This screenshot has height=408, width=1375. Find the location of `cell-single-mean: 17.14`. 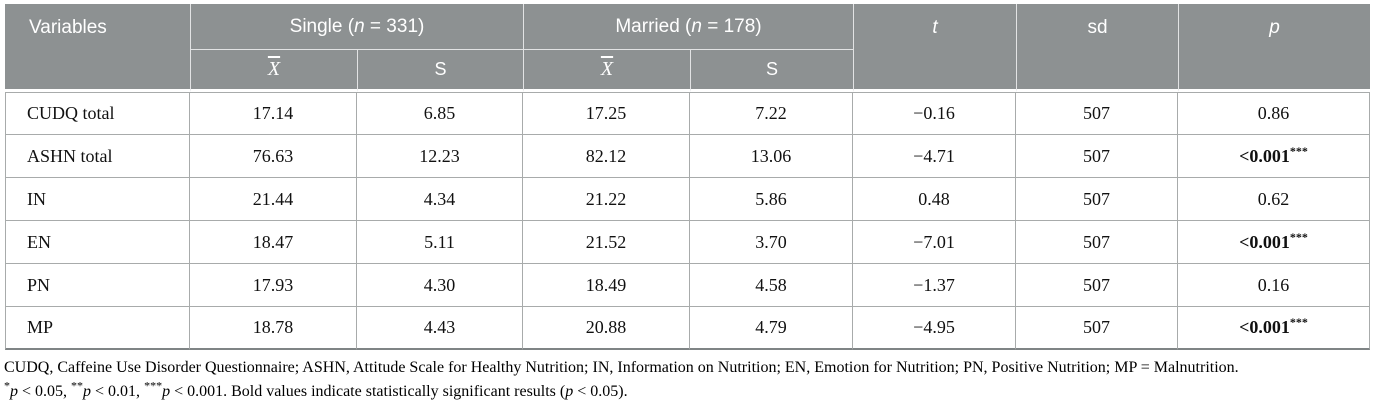

cell-single-mean: 17.14 is located at coordinates (273, 113).